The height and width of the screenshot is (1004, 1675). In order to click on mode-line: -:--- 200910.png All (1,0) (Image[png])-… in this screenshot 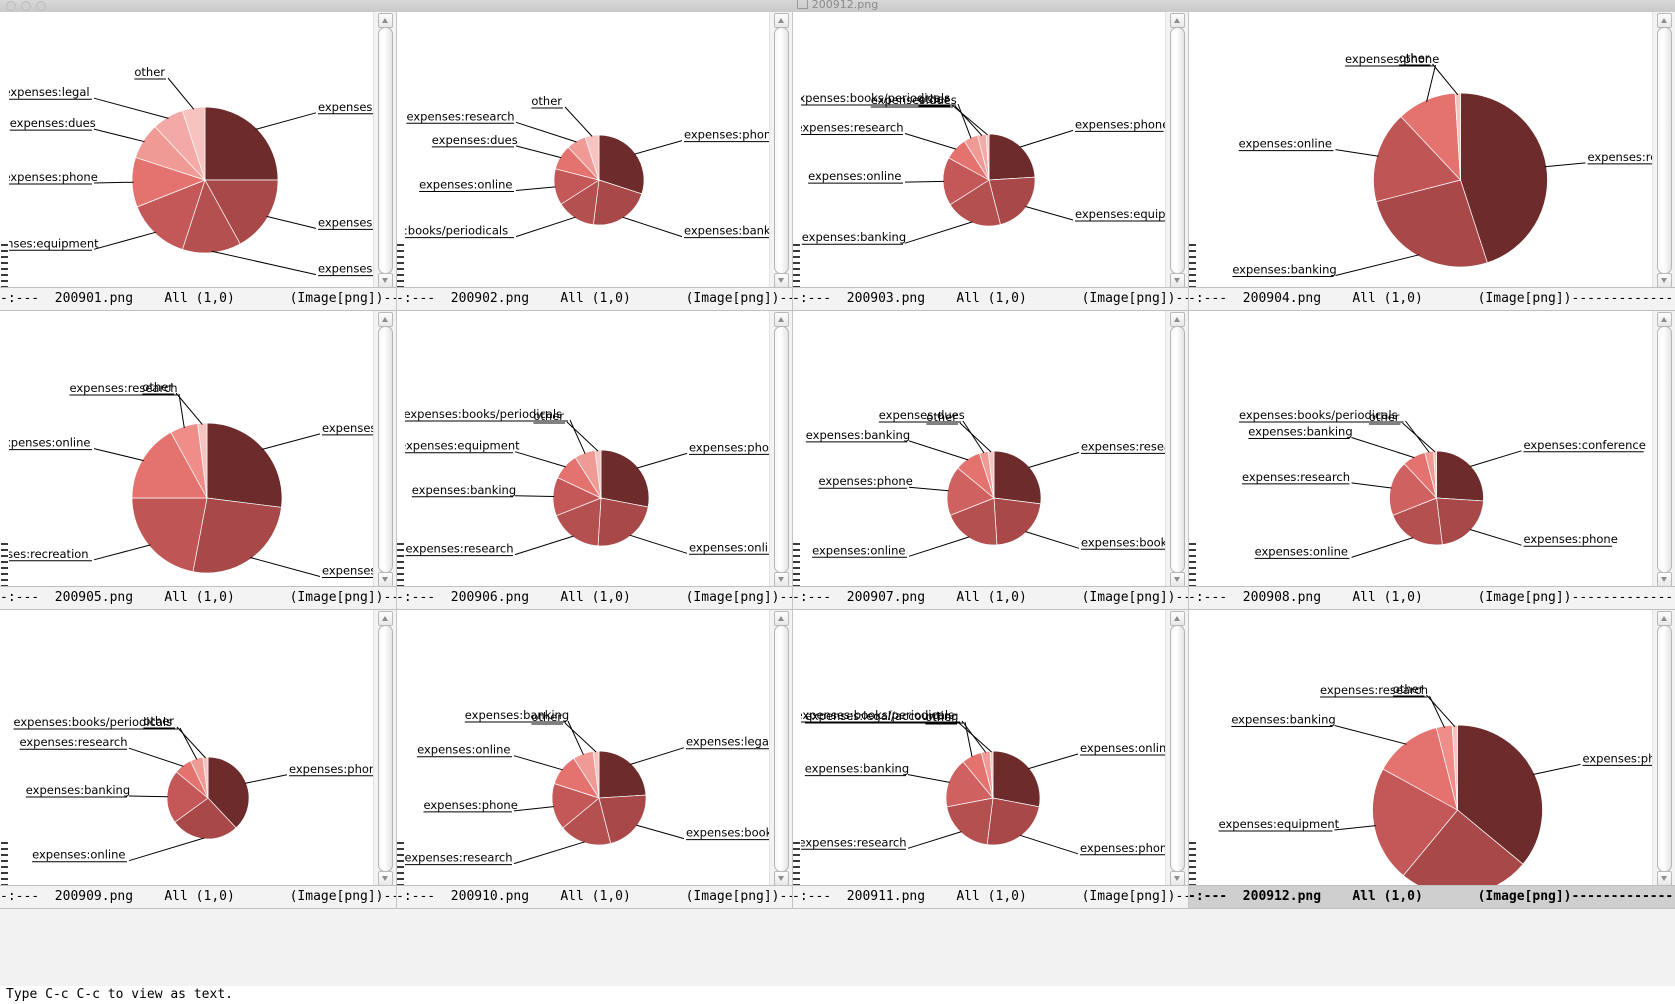, I will do `click(594, 897)`.